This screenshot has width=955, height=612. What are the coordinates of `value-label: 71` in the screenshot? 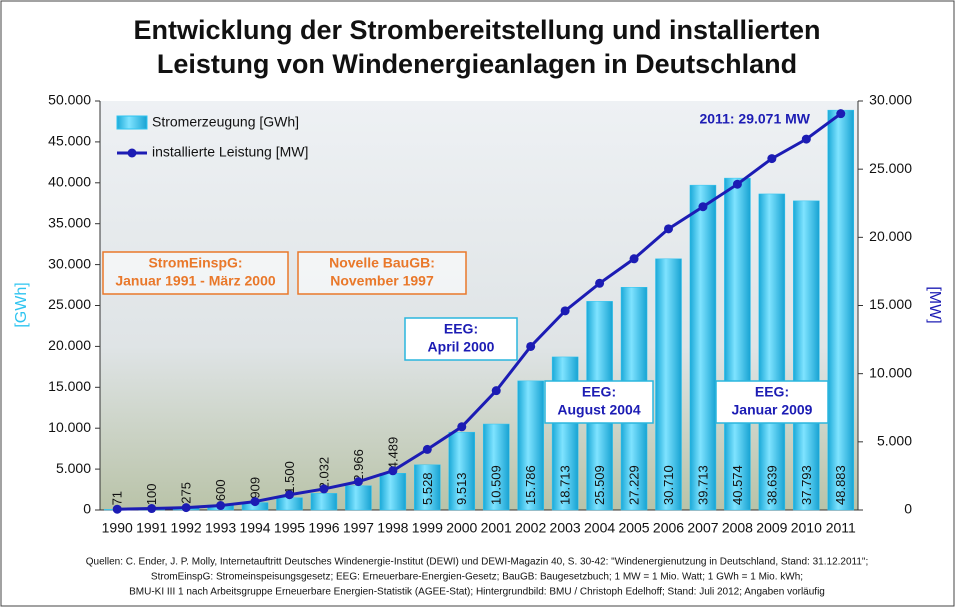 It's located at (117, 498).